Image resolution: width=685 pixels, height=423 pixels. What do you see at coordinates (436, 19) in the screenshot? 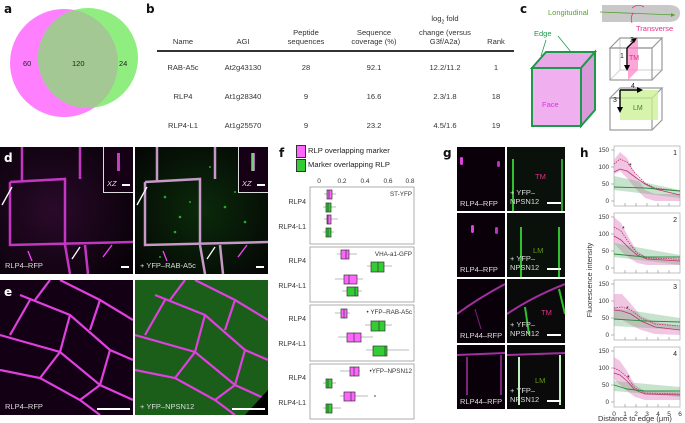
I see `log-text: log` at bounding box center [436, 19].